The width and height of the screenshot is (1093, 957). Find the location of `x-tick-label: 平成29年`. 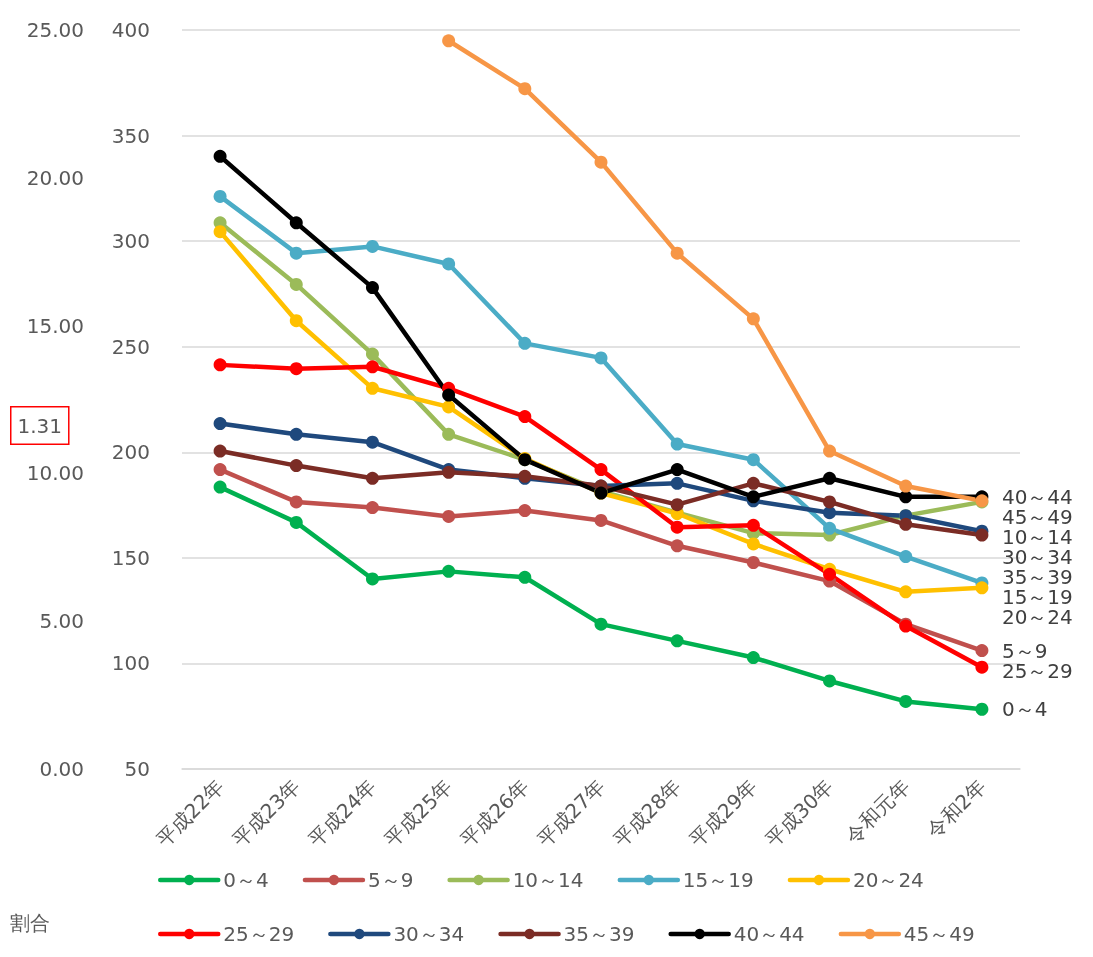

x-tick-label: 平成29年 is located at coordinates (723, 813).